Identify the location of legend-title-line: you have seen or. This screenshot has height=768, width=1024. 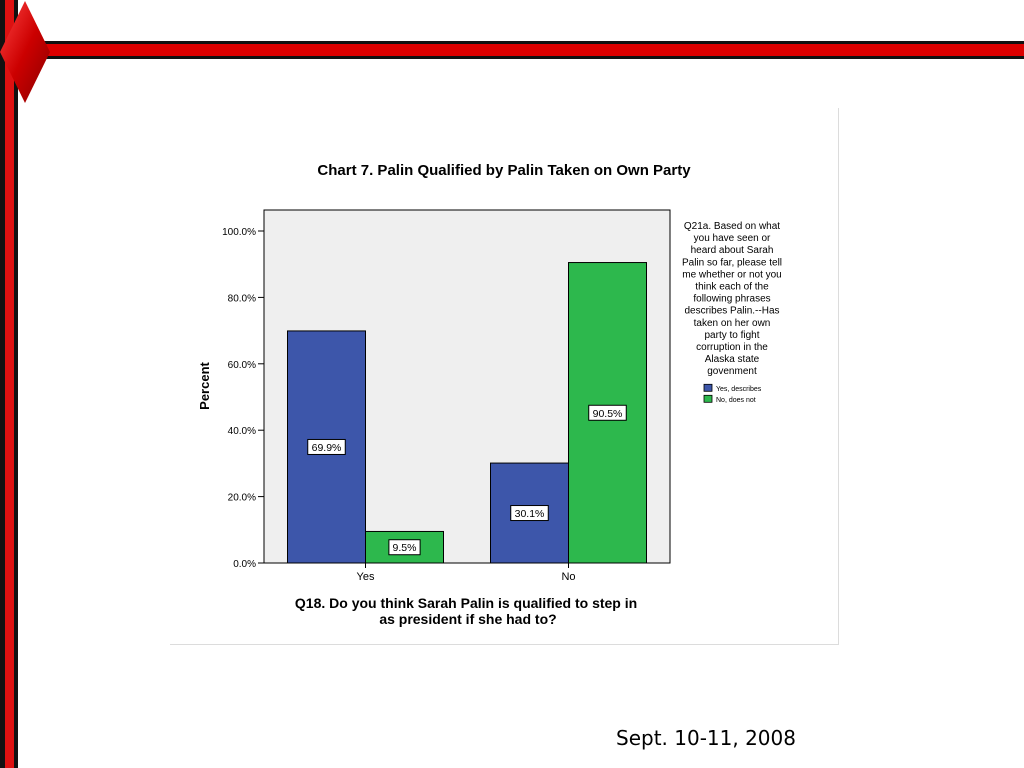
(732, 238).